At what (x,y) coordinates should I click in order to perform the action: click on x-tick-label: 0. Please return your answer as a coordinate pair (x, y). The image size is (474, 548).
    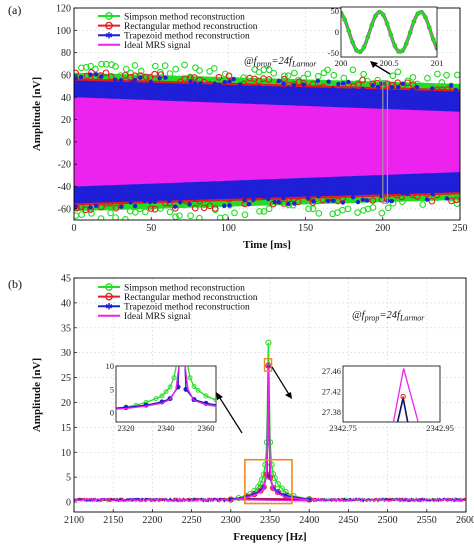
    Looking at the image, I should click on (74, 228).